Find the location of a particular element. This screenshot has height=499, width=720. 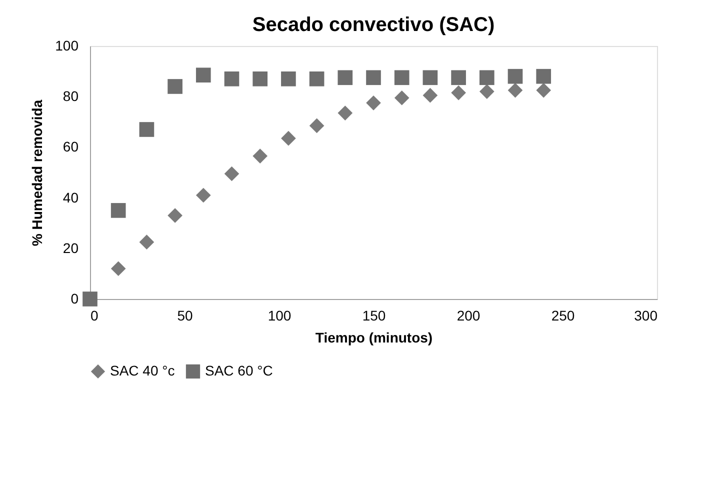

y-tick-label: 0 is located at coordinates (74, 298).